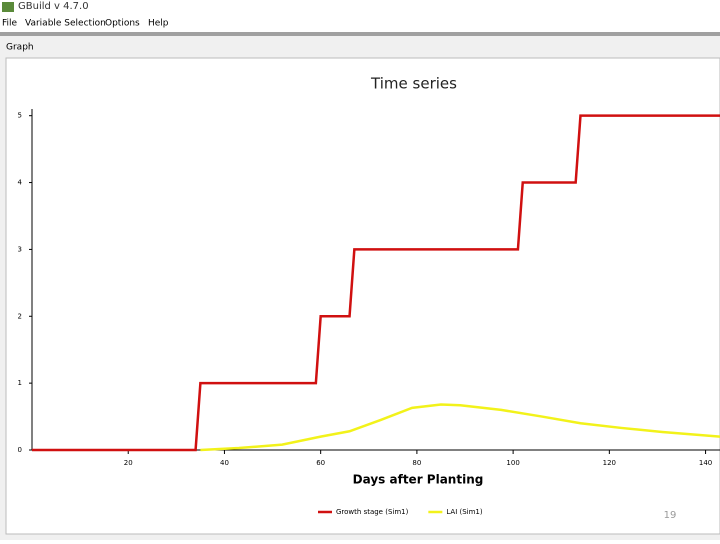  Describe the element at coordinates (360, 34) in the screenshot. I see `separator` at that location.